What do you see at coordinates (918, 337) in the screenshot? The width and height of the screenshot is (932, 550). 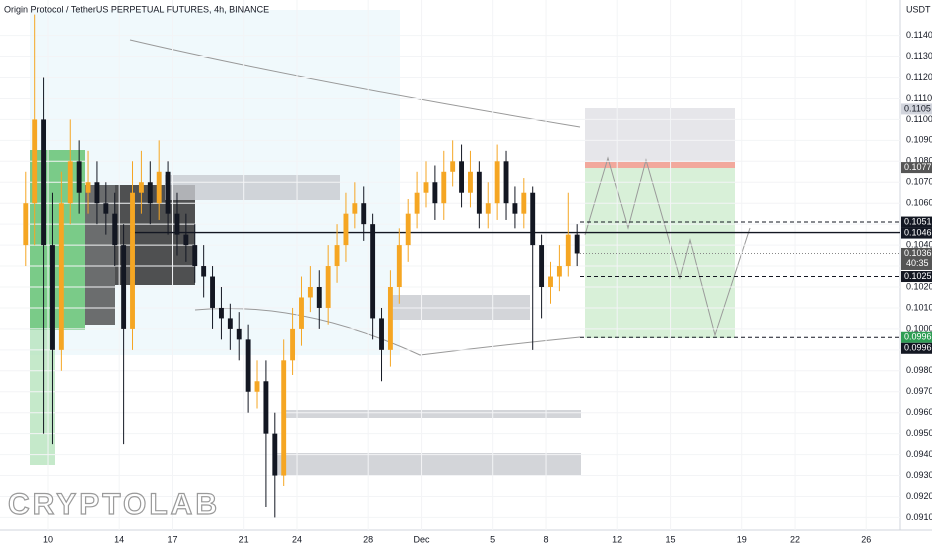 I see `price-label: 0.0996` at bounding box center [918, 337].